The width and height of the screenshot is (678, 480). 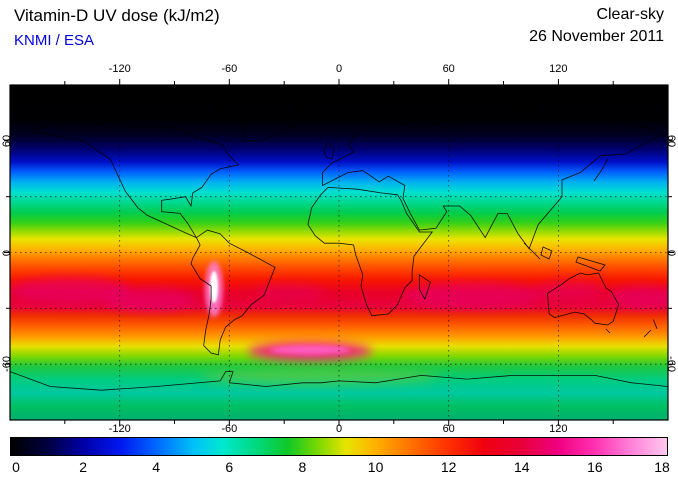 What do you see at coordinates (119, 429) in the screenshot?
I see `lon-tick-label-bottom: -120` at bounding box center [119, 429].